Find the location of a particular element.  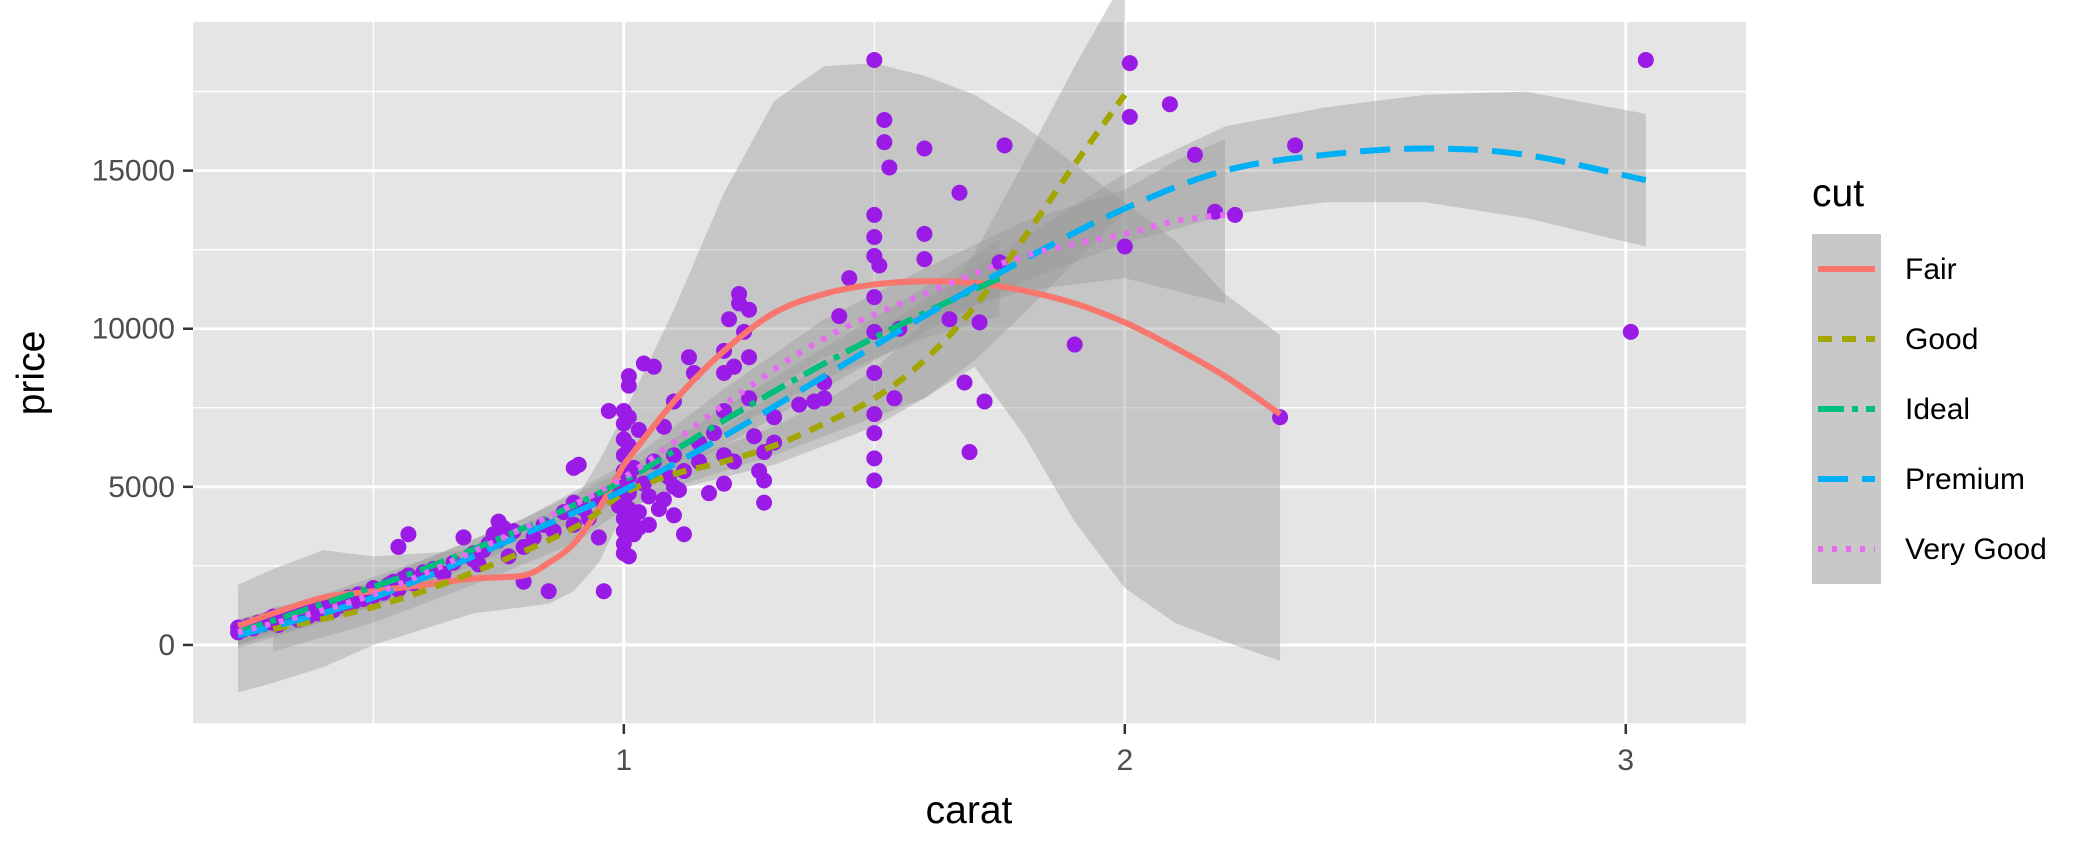

legend-keys: Fair Good Ideal Premium Very Good is located at coordinates (1929, 409).